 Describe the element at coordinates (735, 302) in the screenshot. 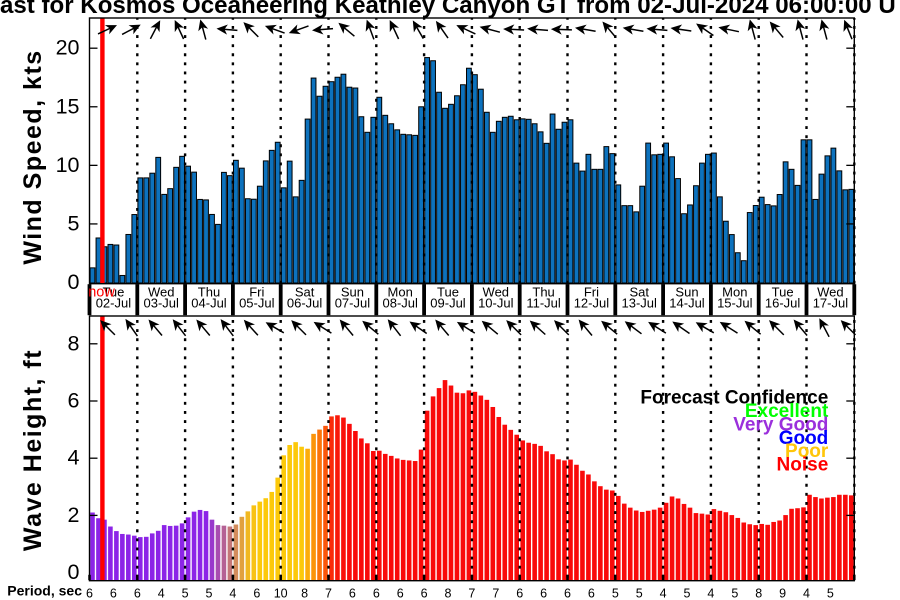

I see `svg-text: 15-Jul` at that location.